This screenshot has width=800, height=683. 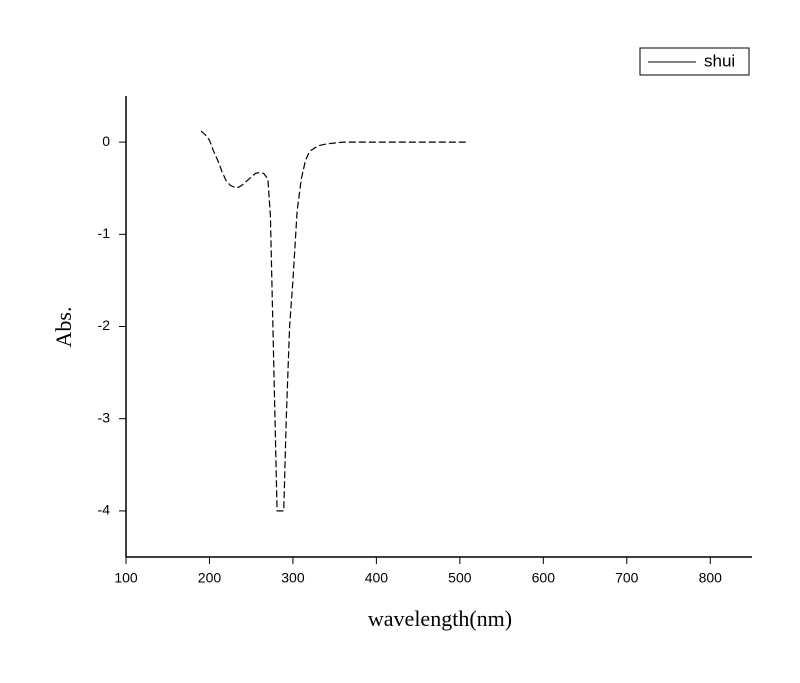 What do you see at coordinates (293, 578) in the screenshot?
I see `x-tick-label: 300` at bounding box center [293, 578].